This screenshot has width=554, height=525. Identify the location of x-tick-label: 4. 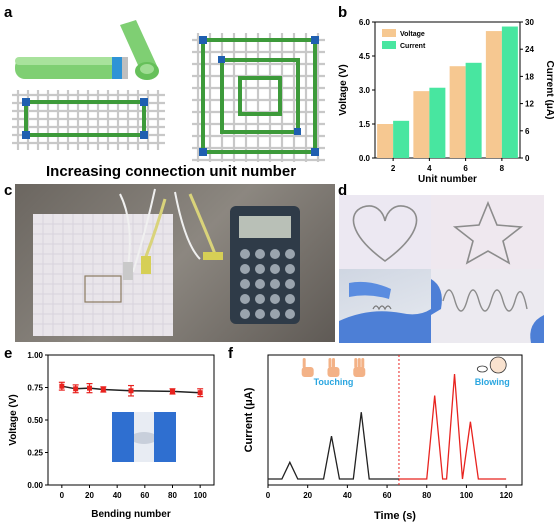
(429, 168).